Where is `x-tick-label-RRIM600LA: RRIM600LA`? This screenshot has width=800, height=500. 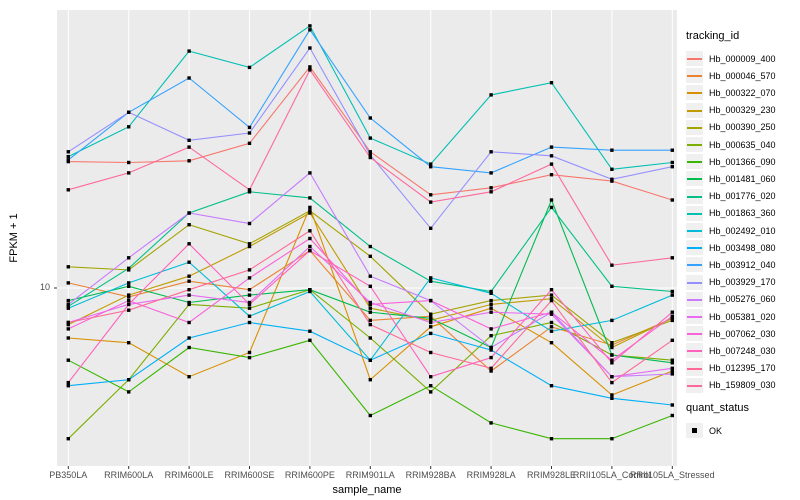
x-tick-label-RRIM600LA: RRIM600LA is located at coordinates (129, 475).